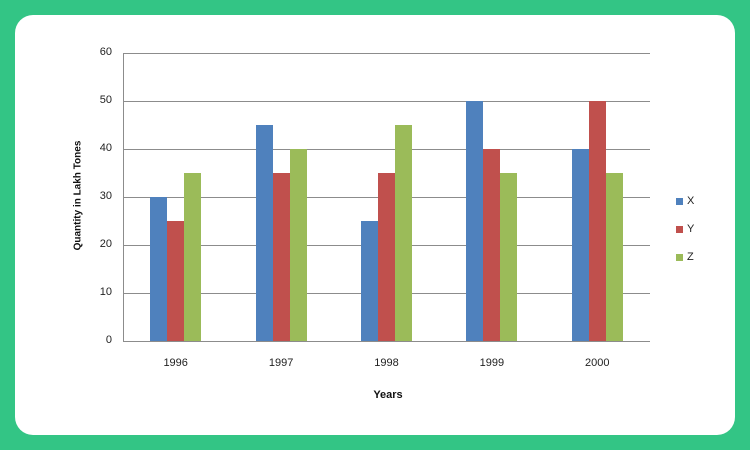 Image resolution: width=750 pixels, height=450 pixels. What do you see at coordinates (105, 148) in the screenshot?
I see `y-tick-label: 40` at bounding box center [105, 148].